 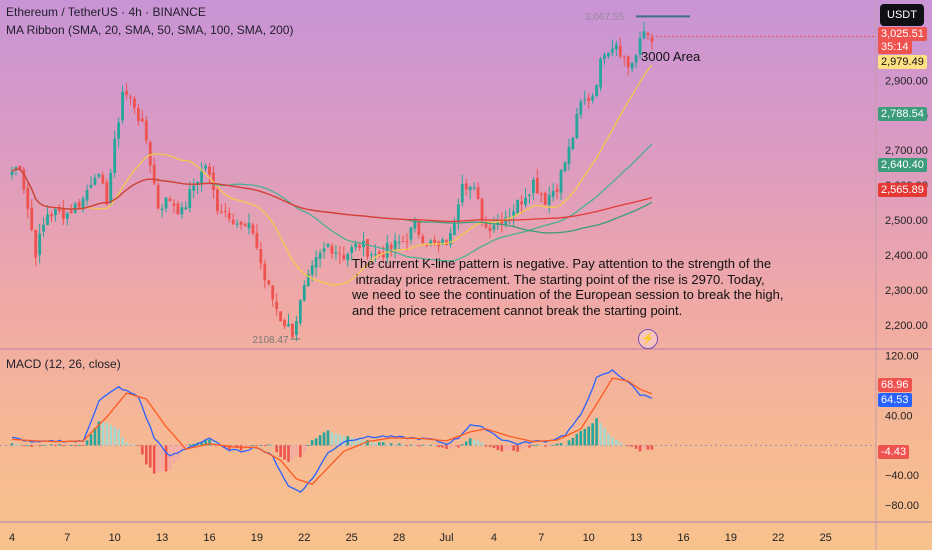 What do you see at coordinates (906, 151) in the screenshot?
I see `price-axis-tick: 2,700.00` at bounding box center [906, 151].